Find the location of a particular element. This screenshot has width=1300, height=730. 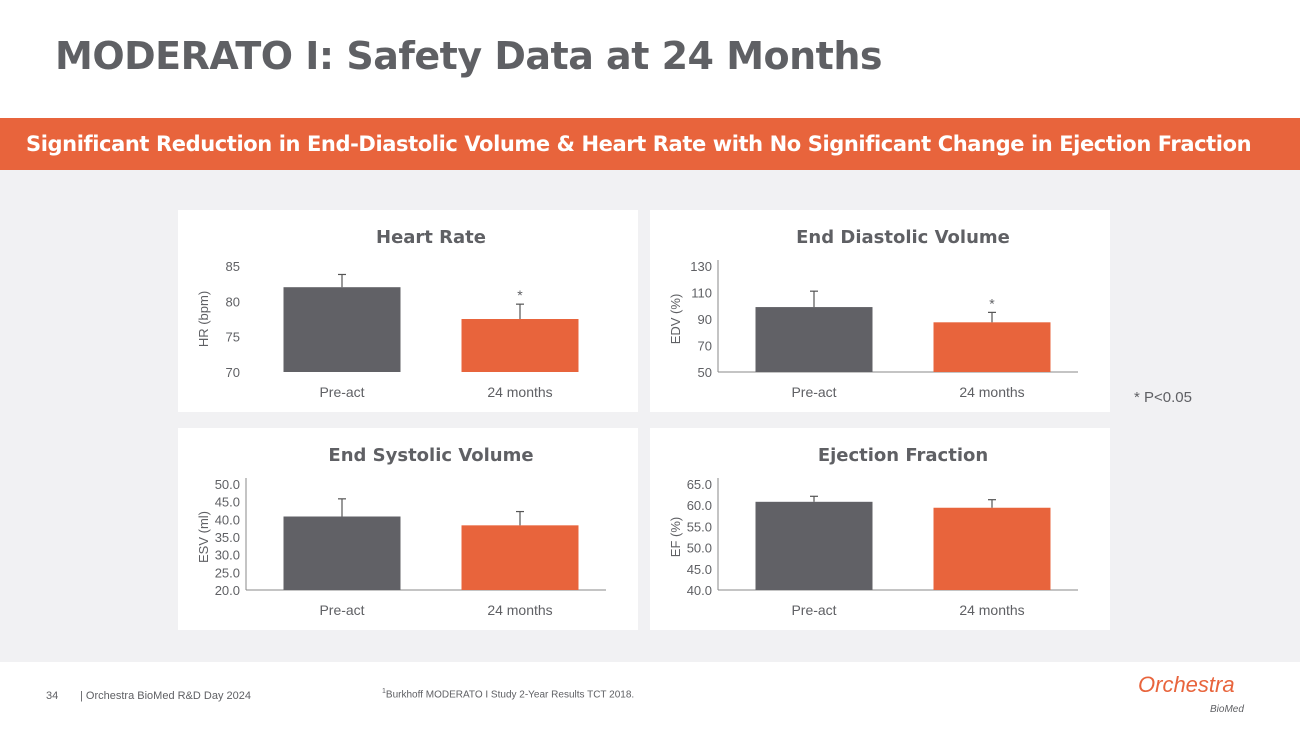

y-tick-label: 75 is located at coordinates (233, 337).